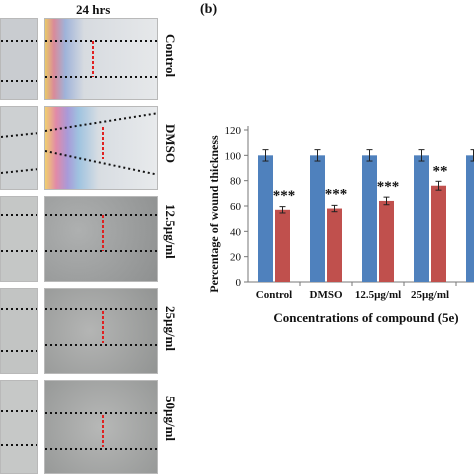 This screenshot has height=474, width=474. What do you see at coordinates (236, 258) in the screenshot?
I see `y-tick-label: 20` at bounding box center [236, 258].